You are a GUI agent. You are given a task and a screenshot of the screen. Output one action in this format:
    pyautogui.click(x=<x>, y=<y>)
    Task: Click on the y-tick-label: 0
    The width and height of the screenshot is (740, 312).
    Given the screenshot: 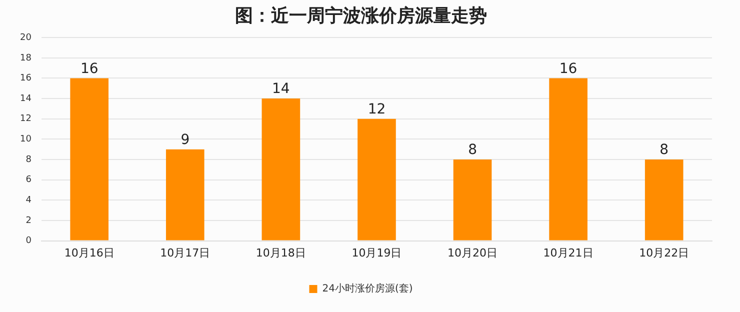 What is the action you would take?
    pyautogui.click(x=29, y=241)
    